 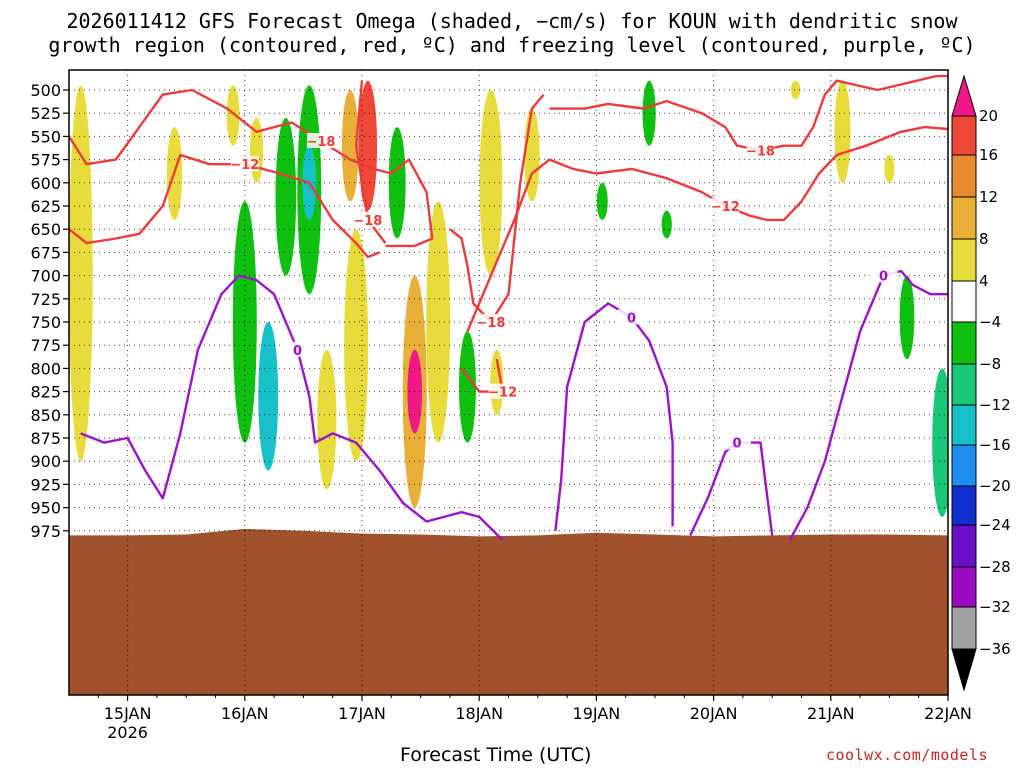 I want to click on y-tick-label: 650, so click(x=45, y=229).